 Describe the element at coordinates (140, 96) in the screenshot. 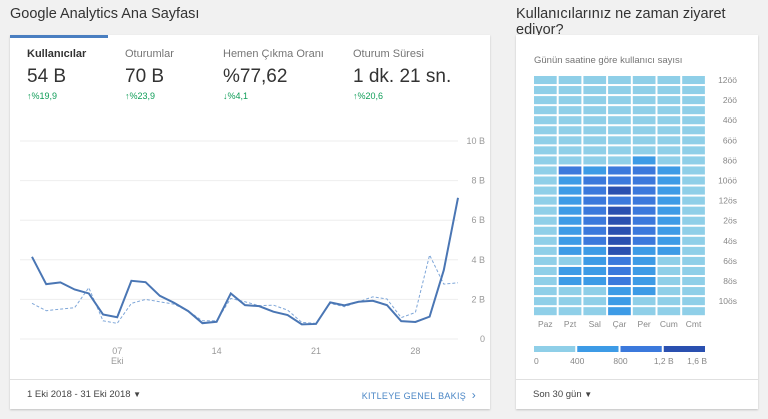

I see `metric-change: ↑%23,9` at that location.